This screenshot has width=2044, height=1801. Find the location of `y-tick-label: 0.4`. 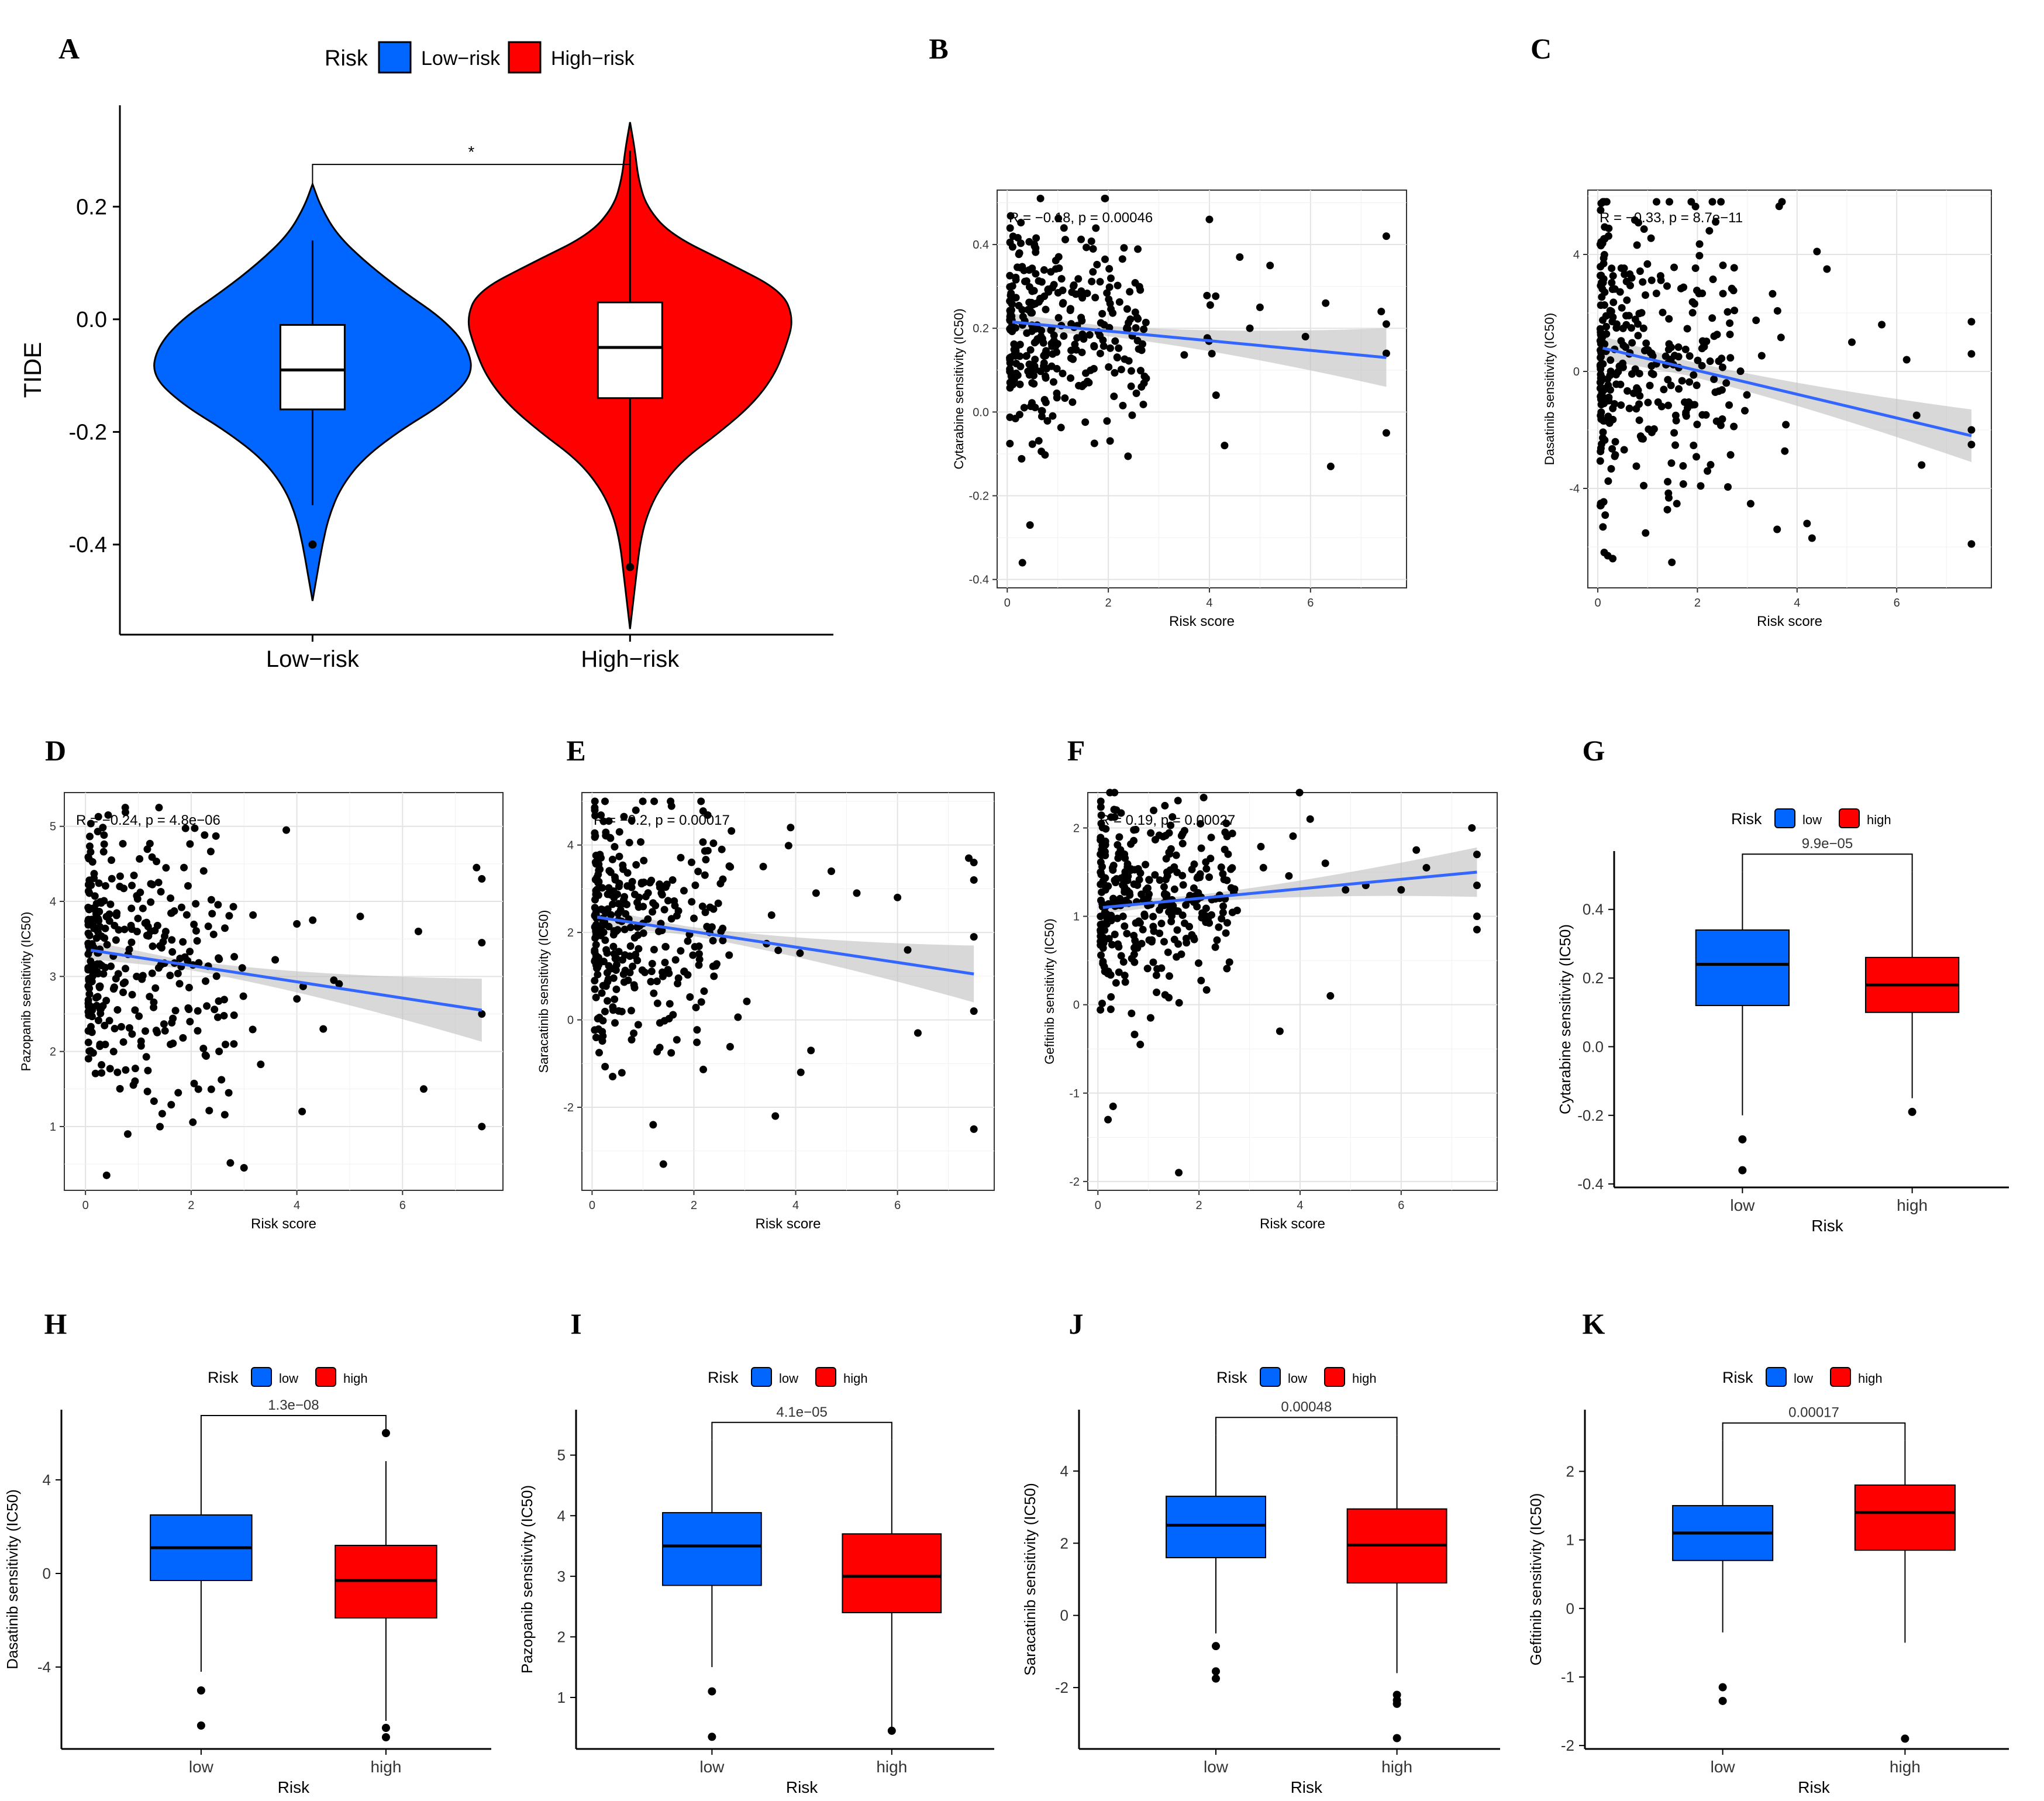

y-tick-label: 0.4 is located at coordinates (981, 245).